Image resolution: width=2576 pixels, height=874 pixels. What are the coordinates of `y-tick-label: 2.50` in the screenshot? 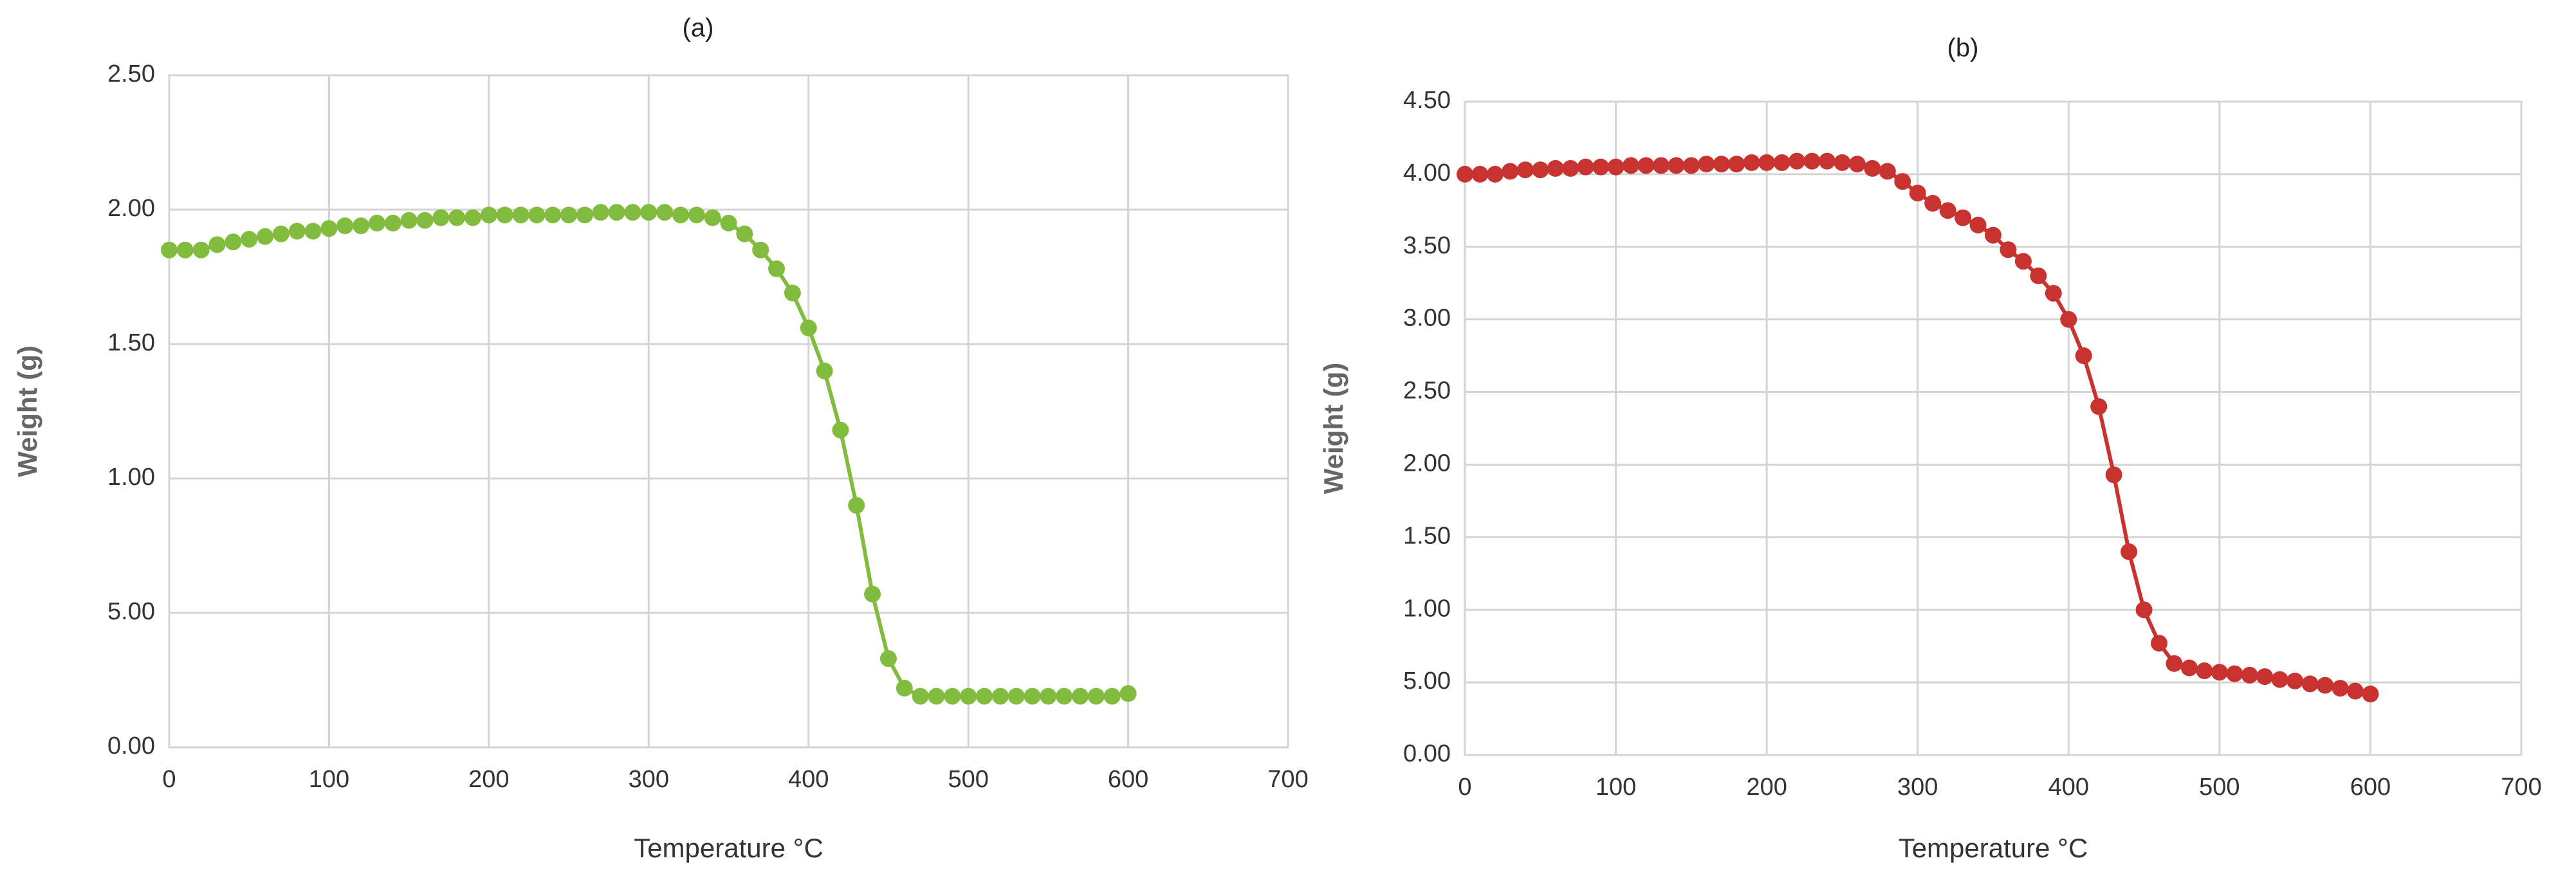 It's located at (131, 73).